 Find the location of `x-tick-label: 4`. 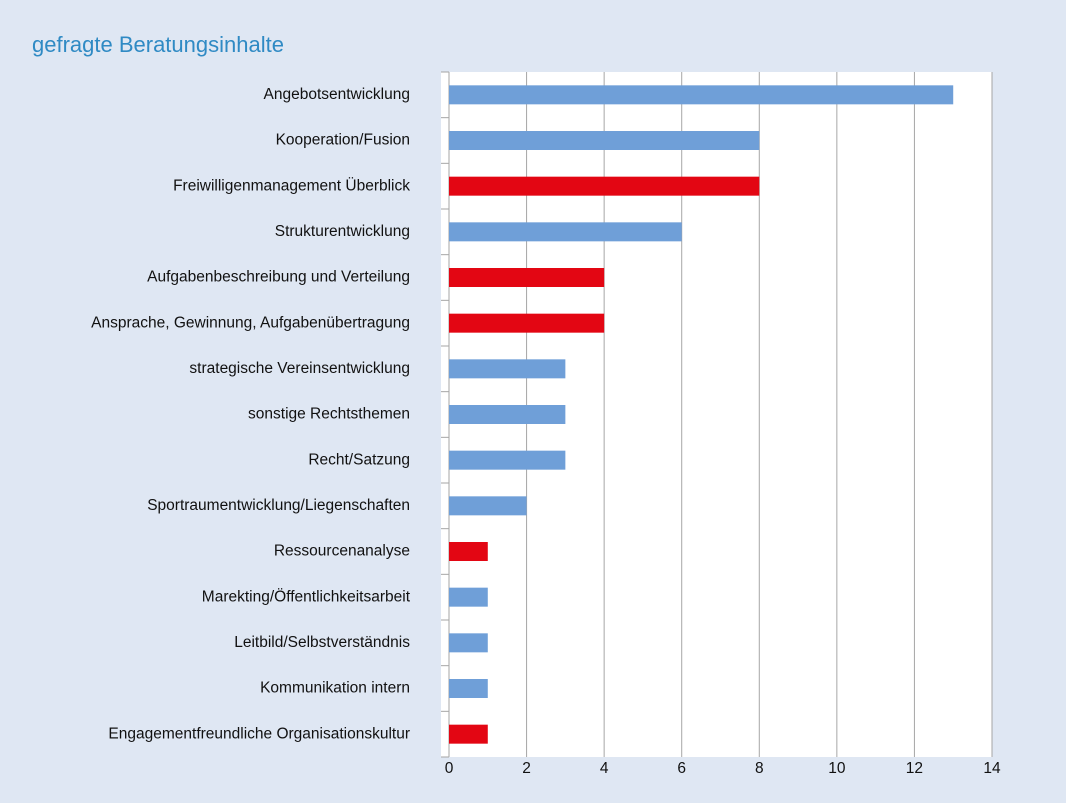

x-tick-label: 4 is located at coordinates (604, 768).